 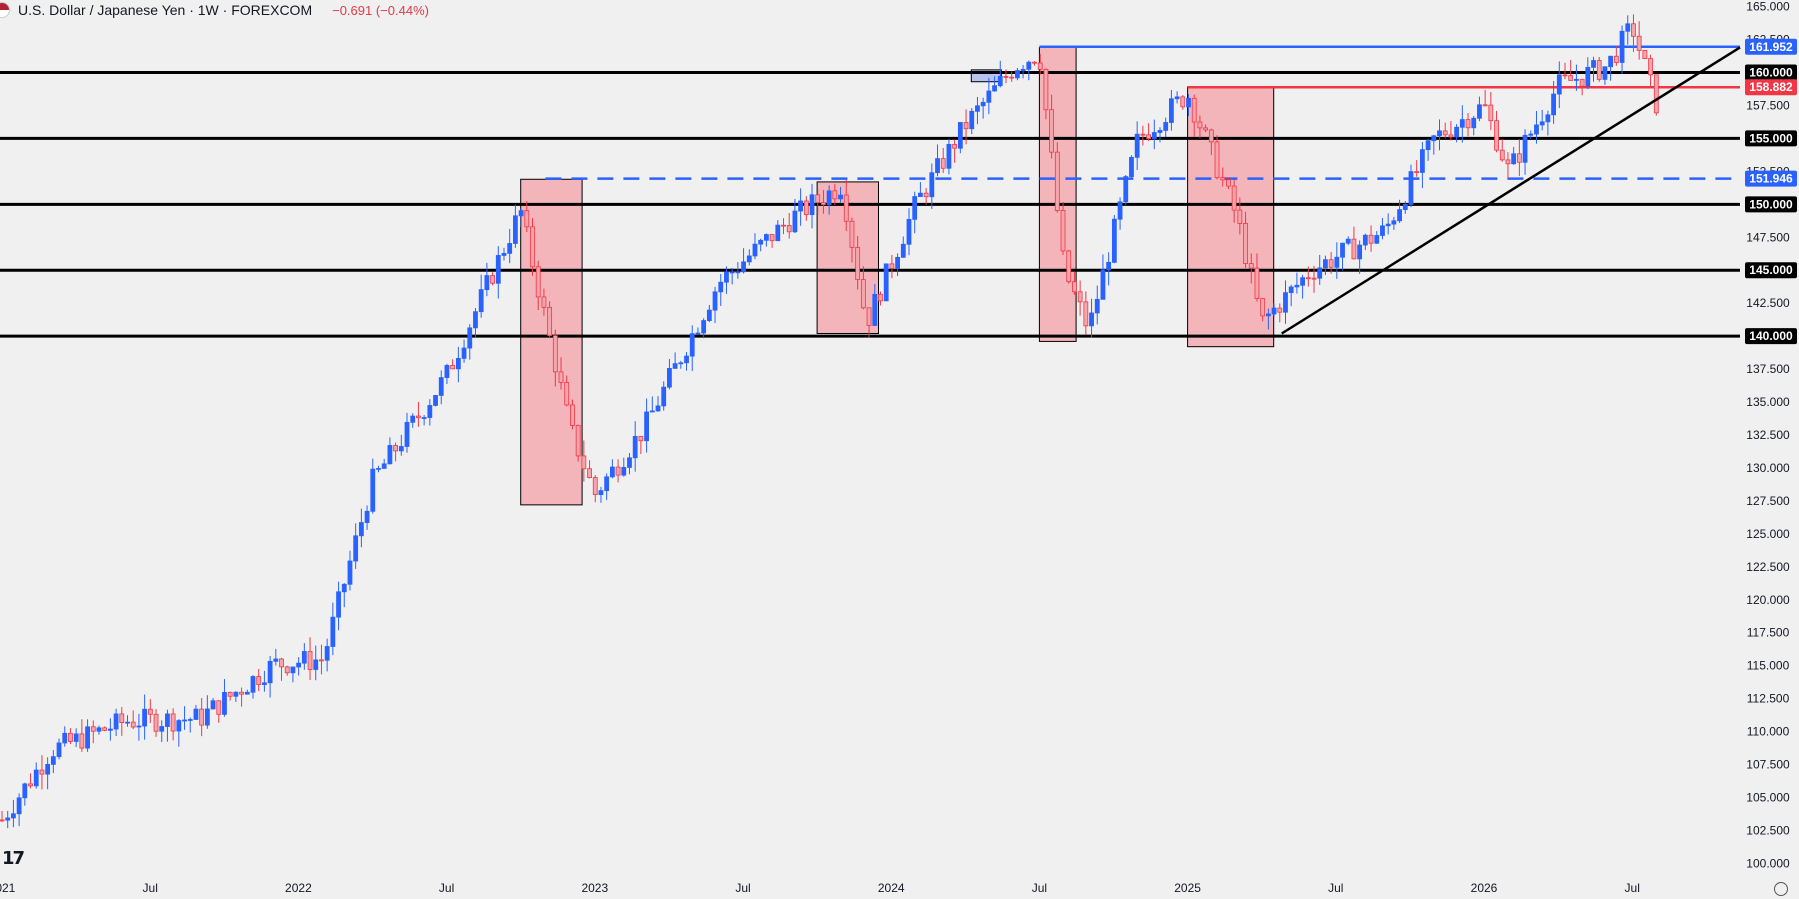 I want to click on y-tick-label: 142.500, so click(x=1768, y=303).